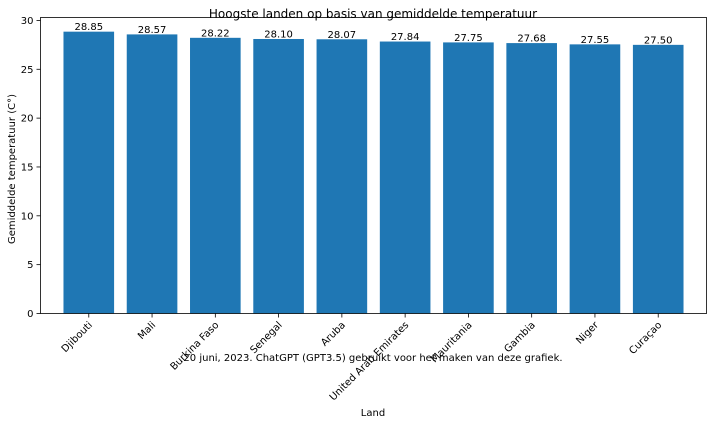 The width and height of the screenshot is (712, 424). Describe the element at coordinates (215, 33) in the screenshot. I see `bar-value-label: 28.22` at that location.